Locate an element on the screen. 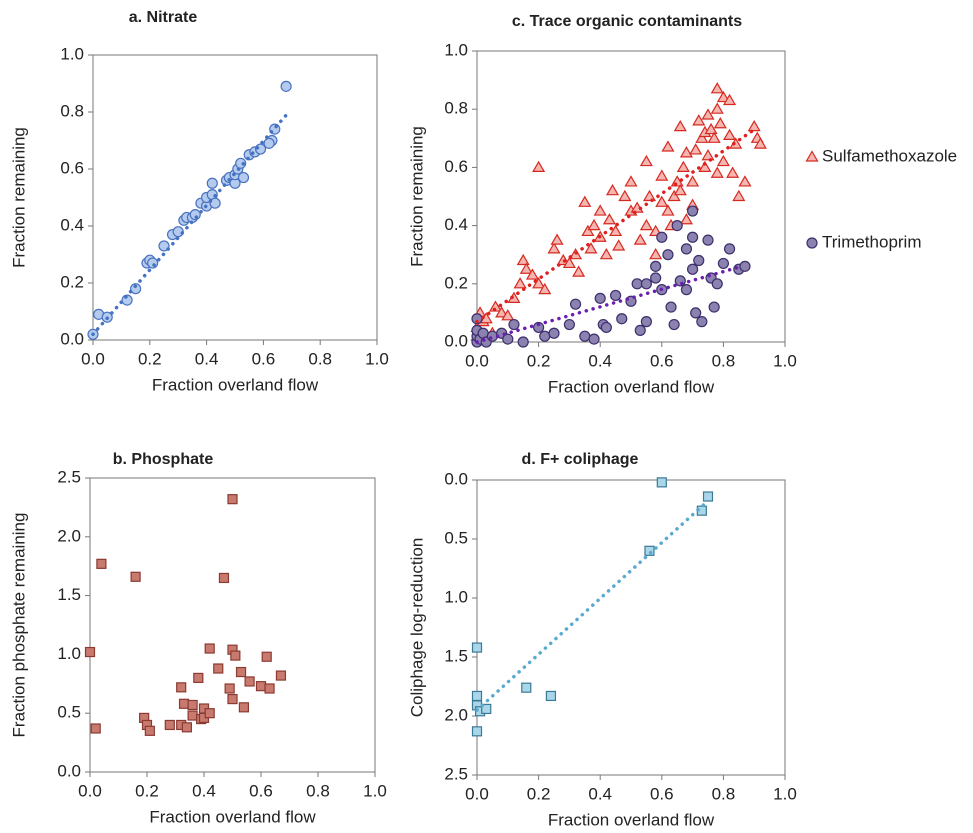 Image resolution: width=973 pixels, height=833 pixels. chart-title: b. Phosphate is located at coordinates (163, 459).